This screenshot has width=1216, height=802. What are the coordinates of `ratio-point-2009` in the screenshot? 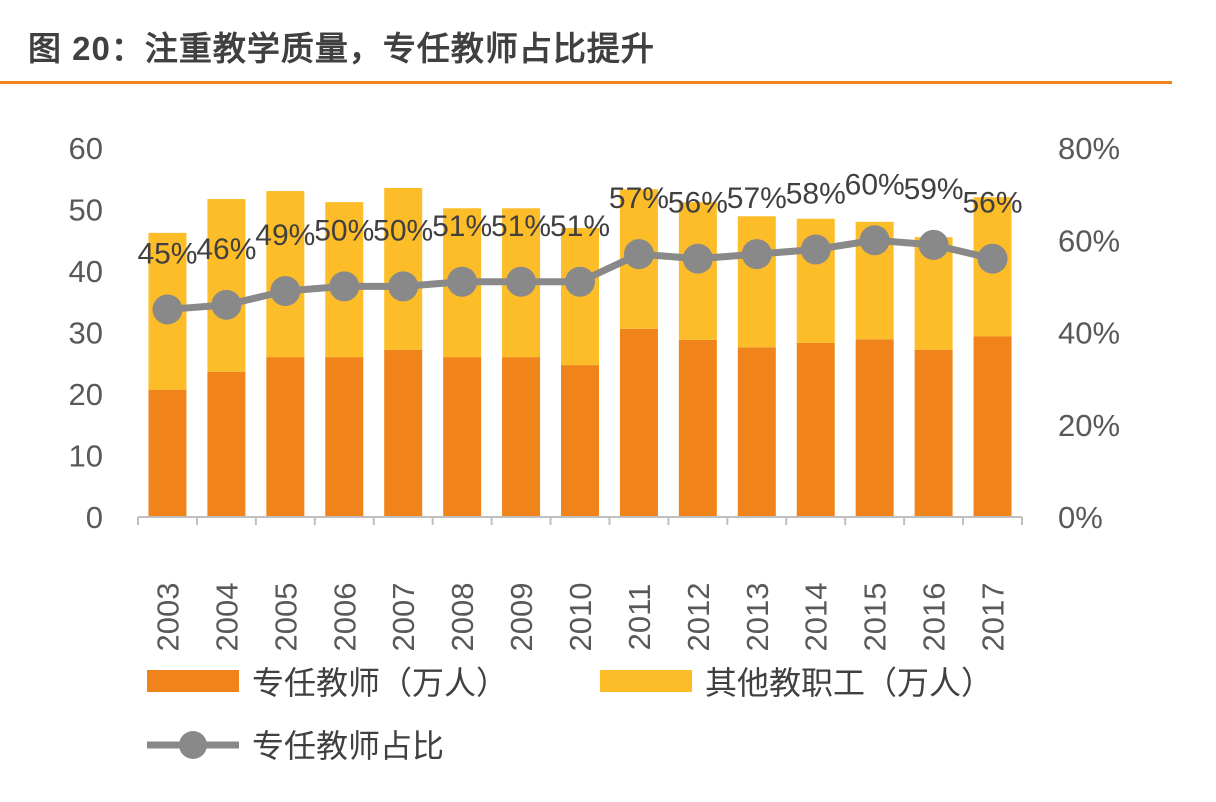 It's located at (521, 281).